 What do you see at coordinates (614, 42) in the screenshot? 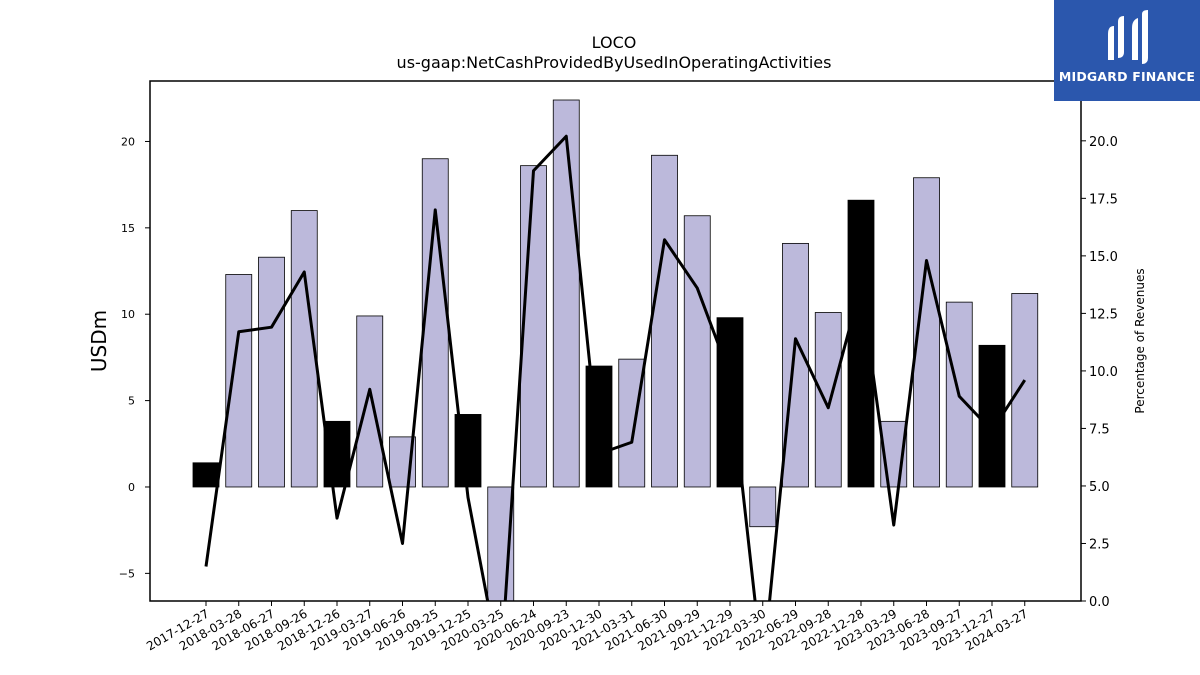
I see `chart-title: LOCO` at bounding box center [614, 42].